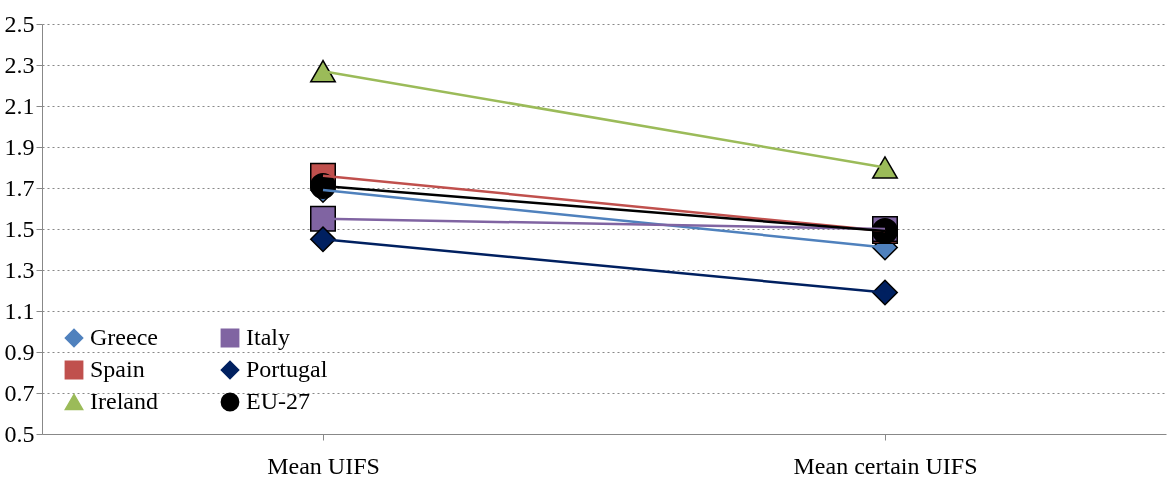 The image size is (1170, 484). What do you see at coordinates (19, 64) in the screenshot?
I see `y-tick-label: 2.3` at bounding box center [19, 64].